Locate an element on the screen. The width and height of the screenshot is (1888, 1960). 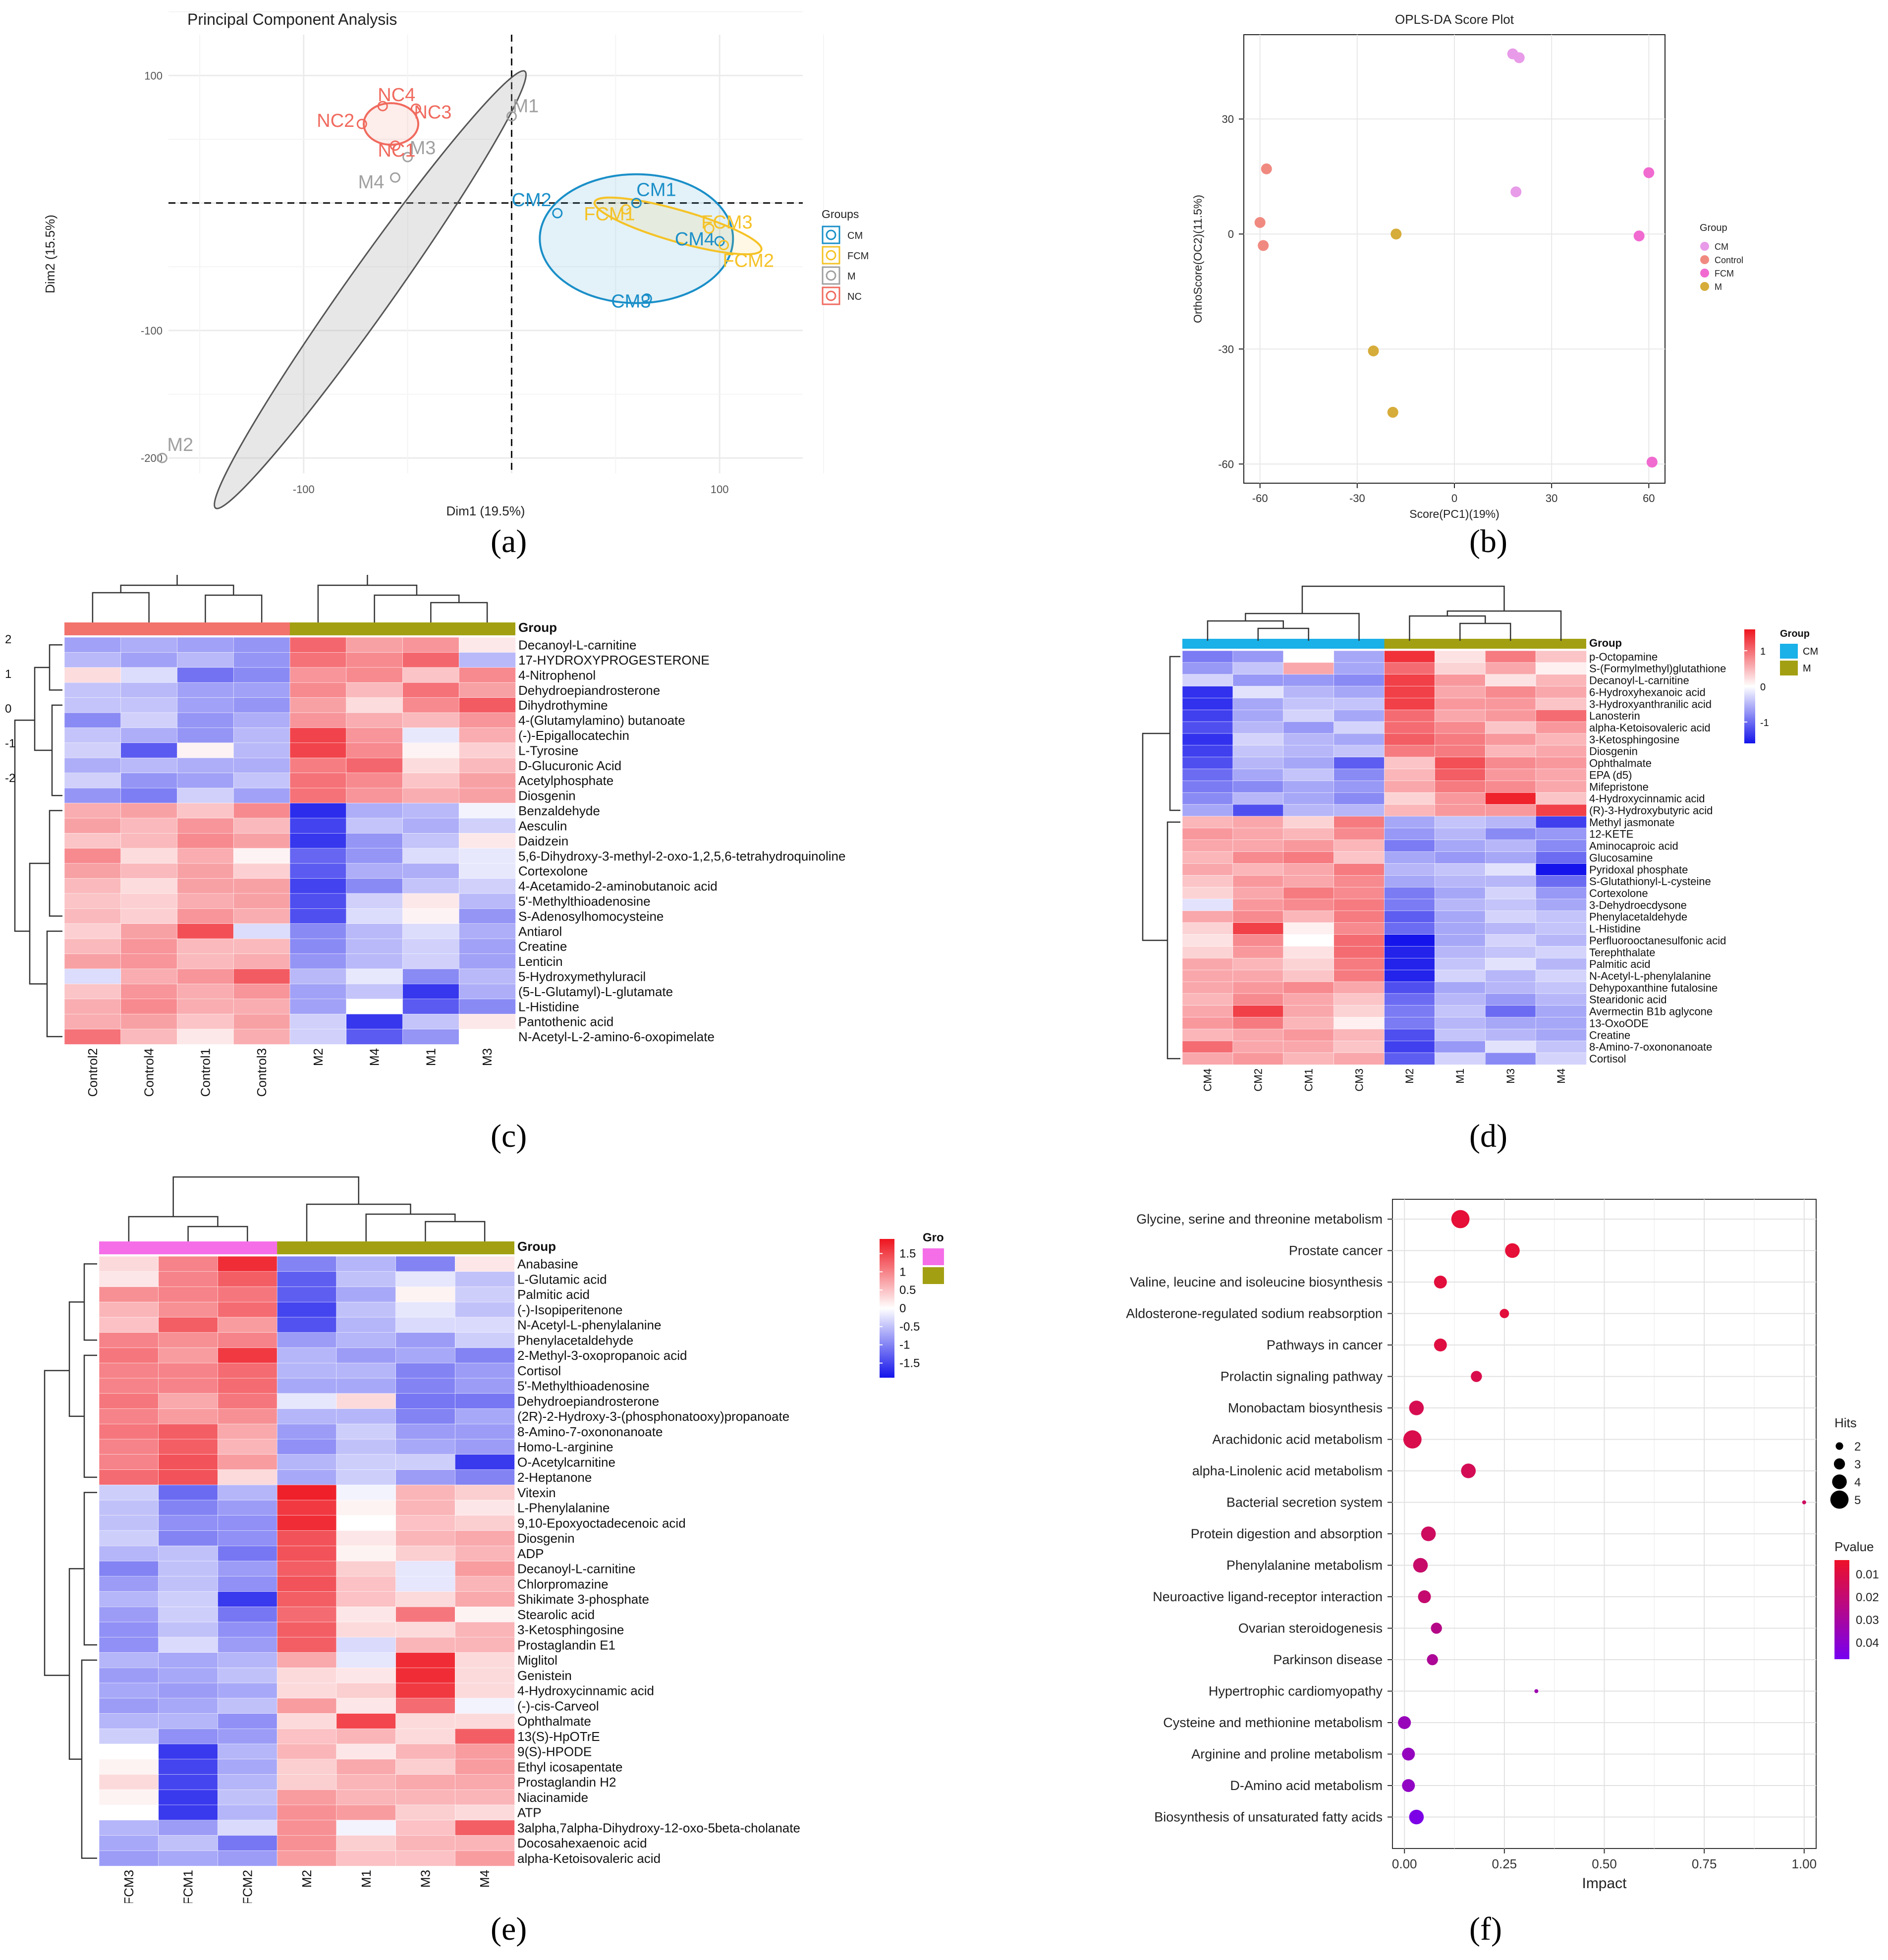
point-M4 is located at coordinates (394, 177).